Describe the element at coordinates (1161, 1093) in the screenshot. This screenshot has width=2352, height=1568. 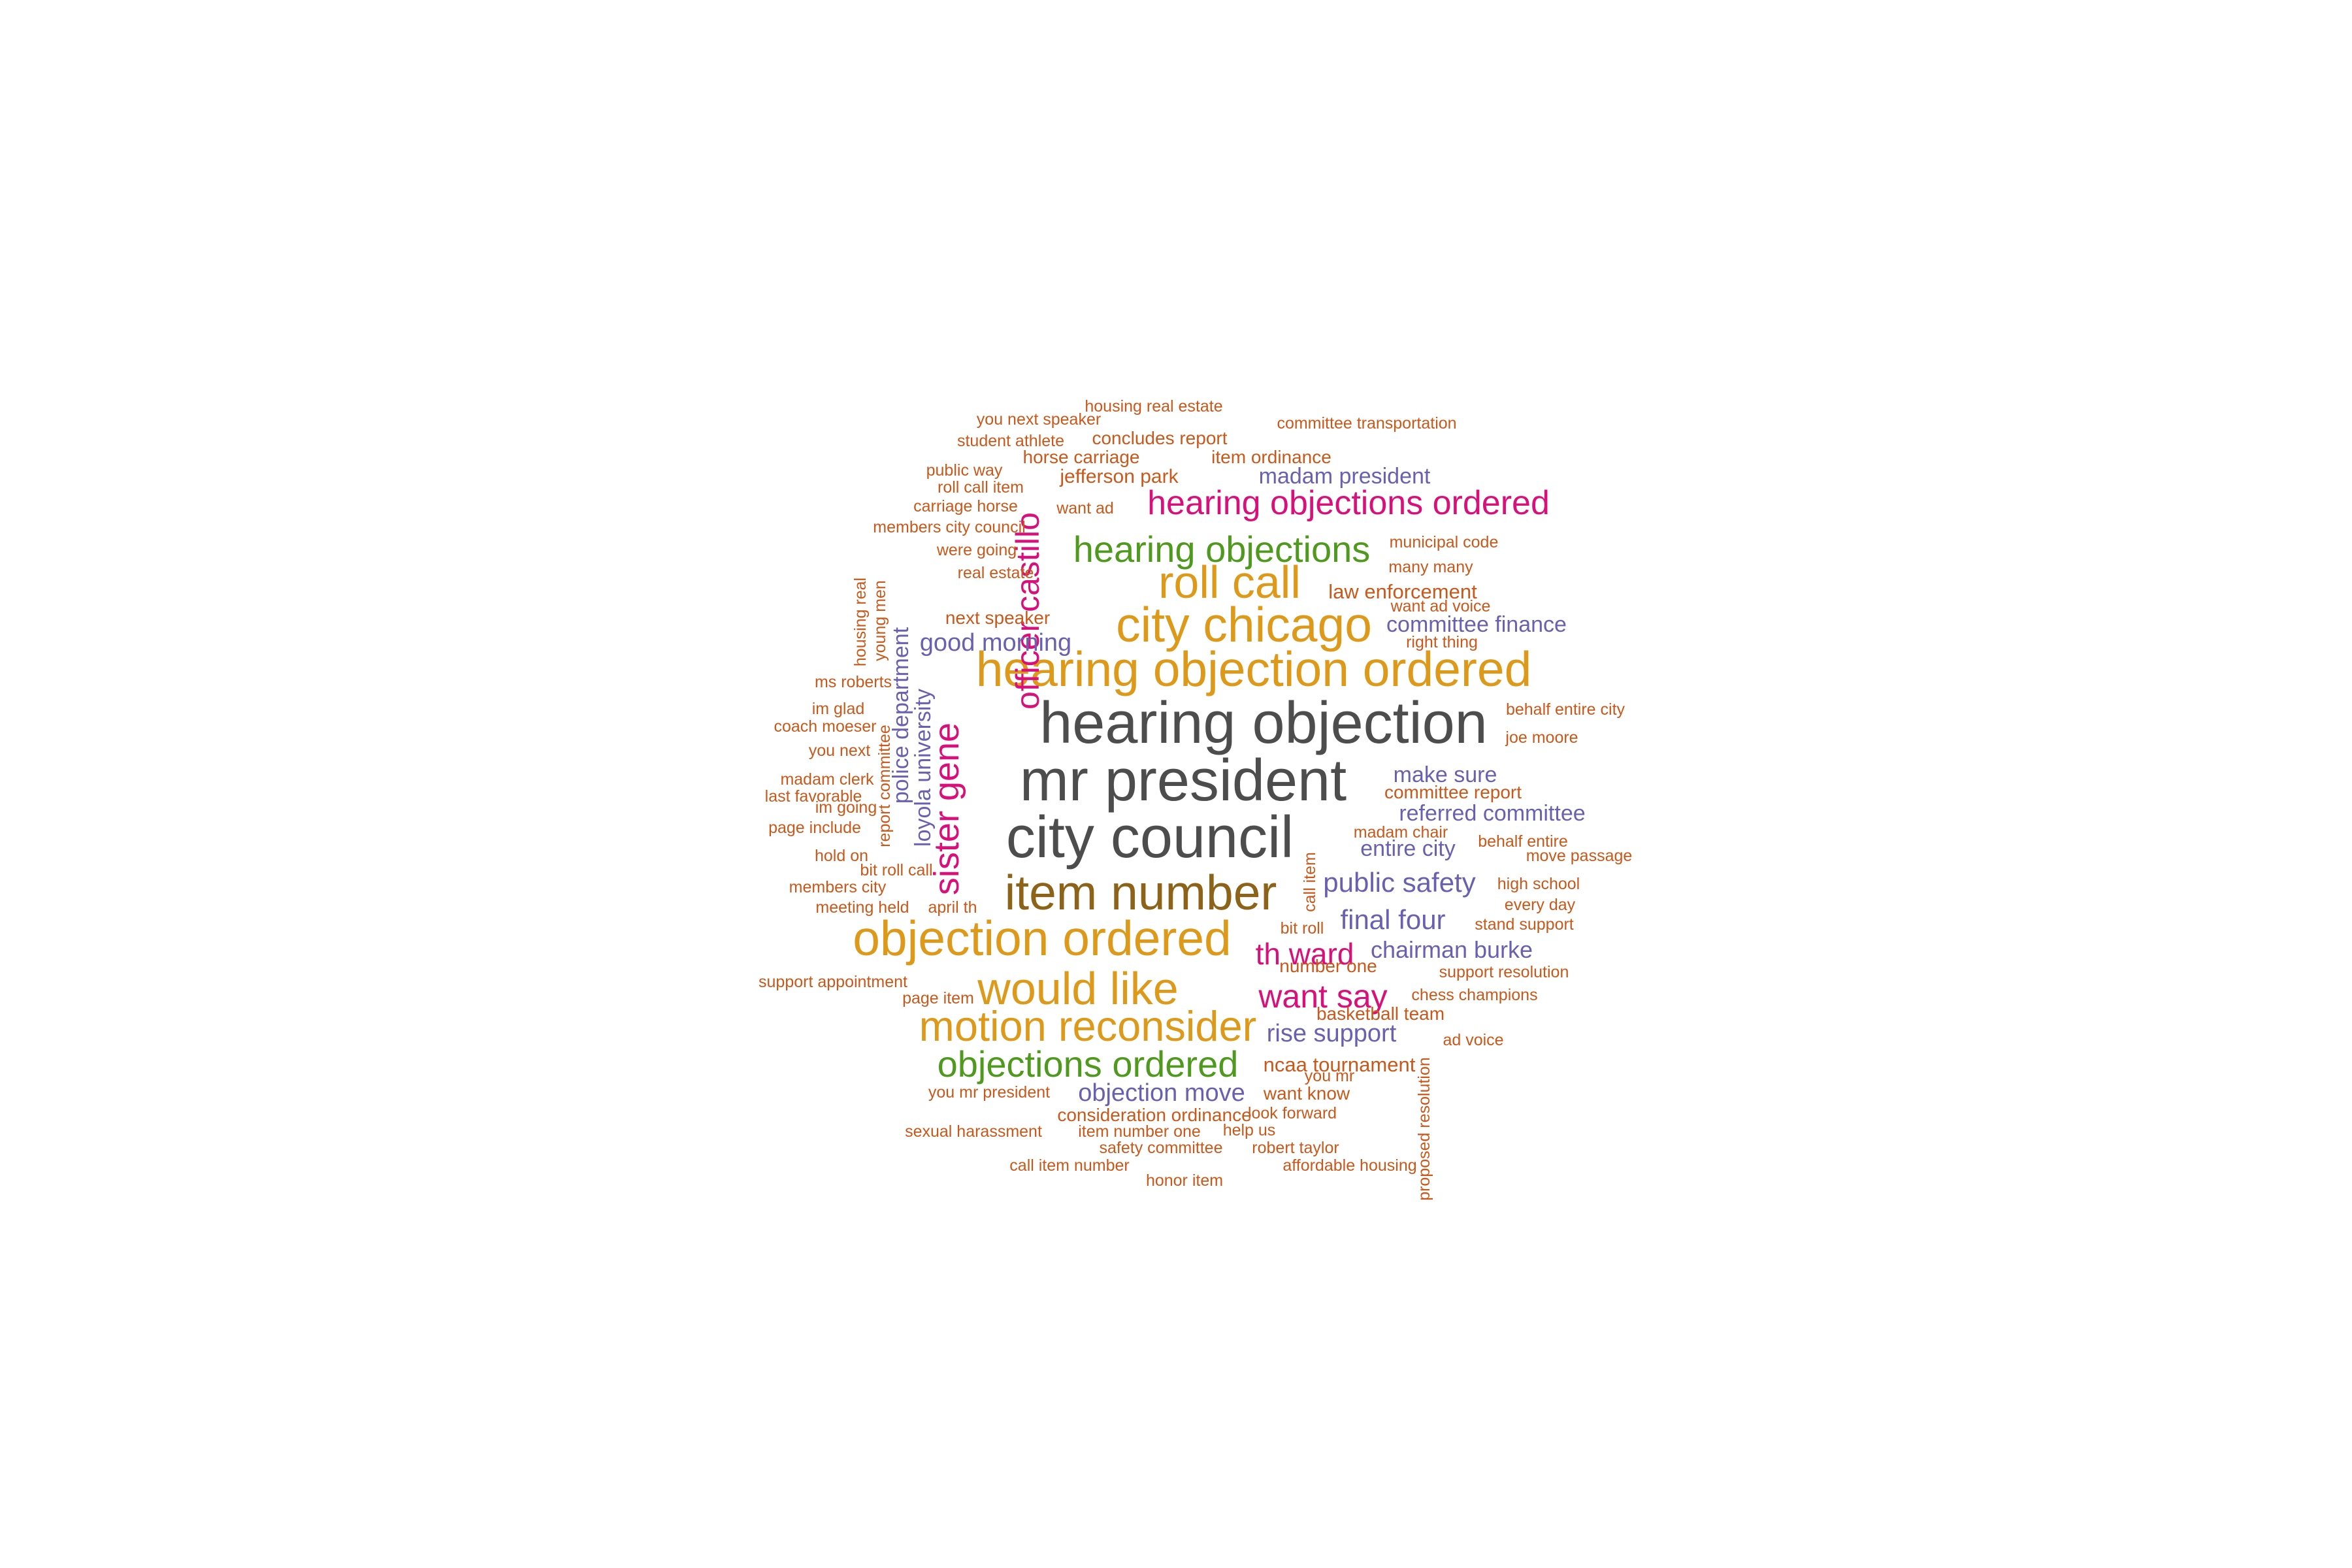
I see `word-objection-move: objection move` at that location.